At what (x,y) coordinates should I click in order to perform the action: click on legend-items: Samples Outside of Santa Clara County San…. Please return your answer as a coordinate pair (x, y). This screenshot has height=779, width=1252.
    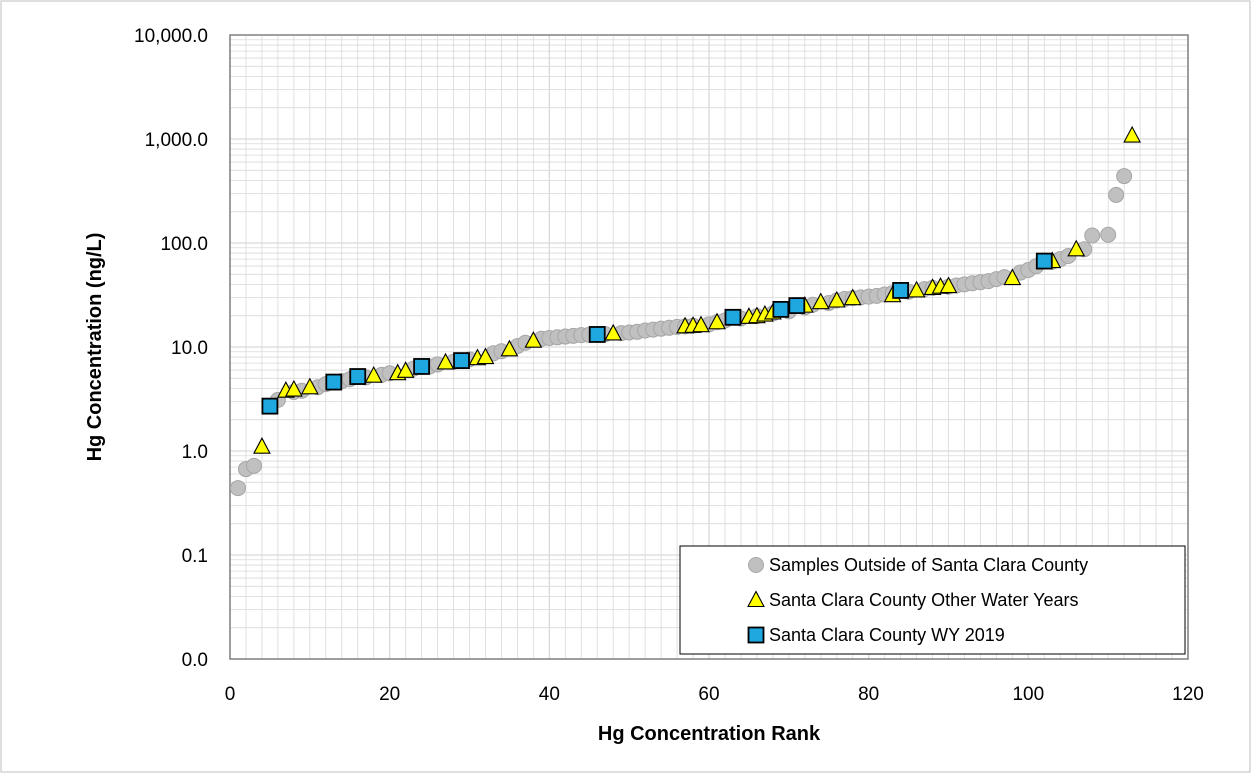
    Looking at the image, I should click on (917, 600).